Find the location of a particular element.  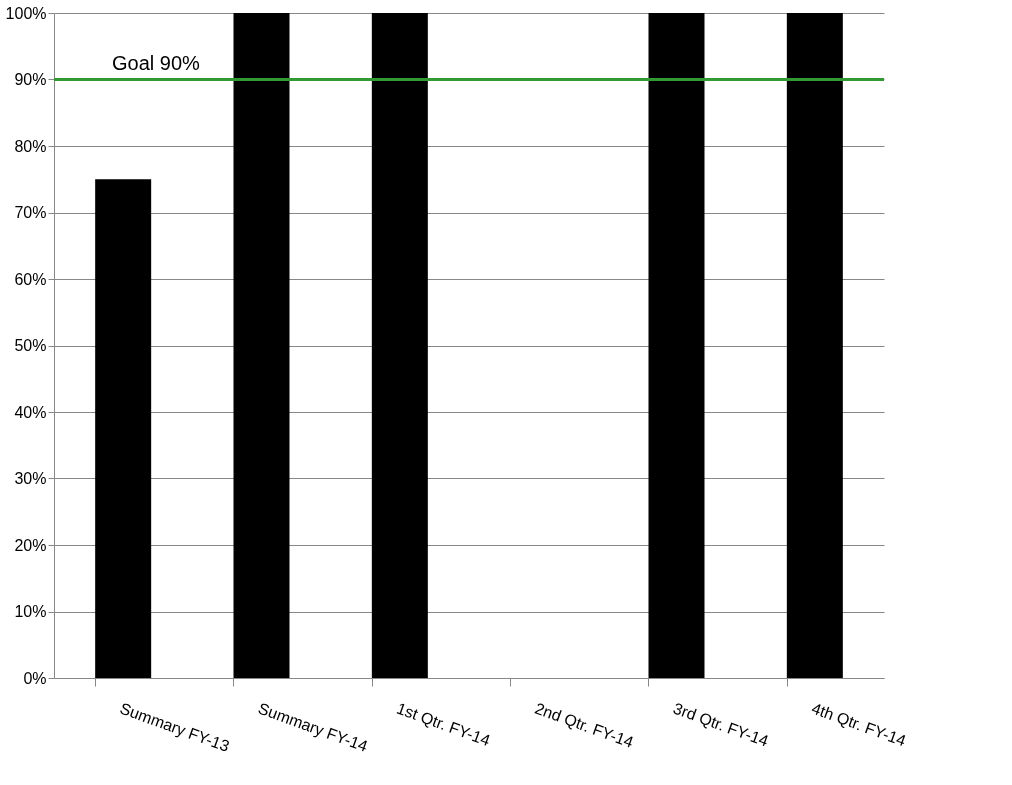

y-tick-label: 80% is located at coordinates (30, 146).